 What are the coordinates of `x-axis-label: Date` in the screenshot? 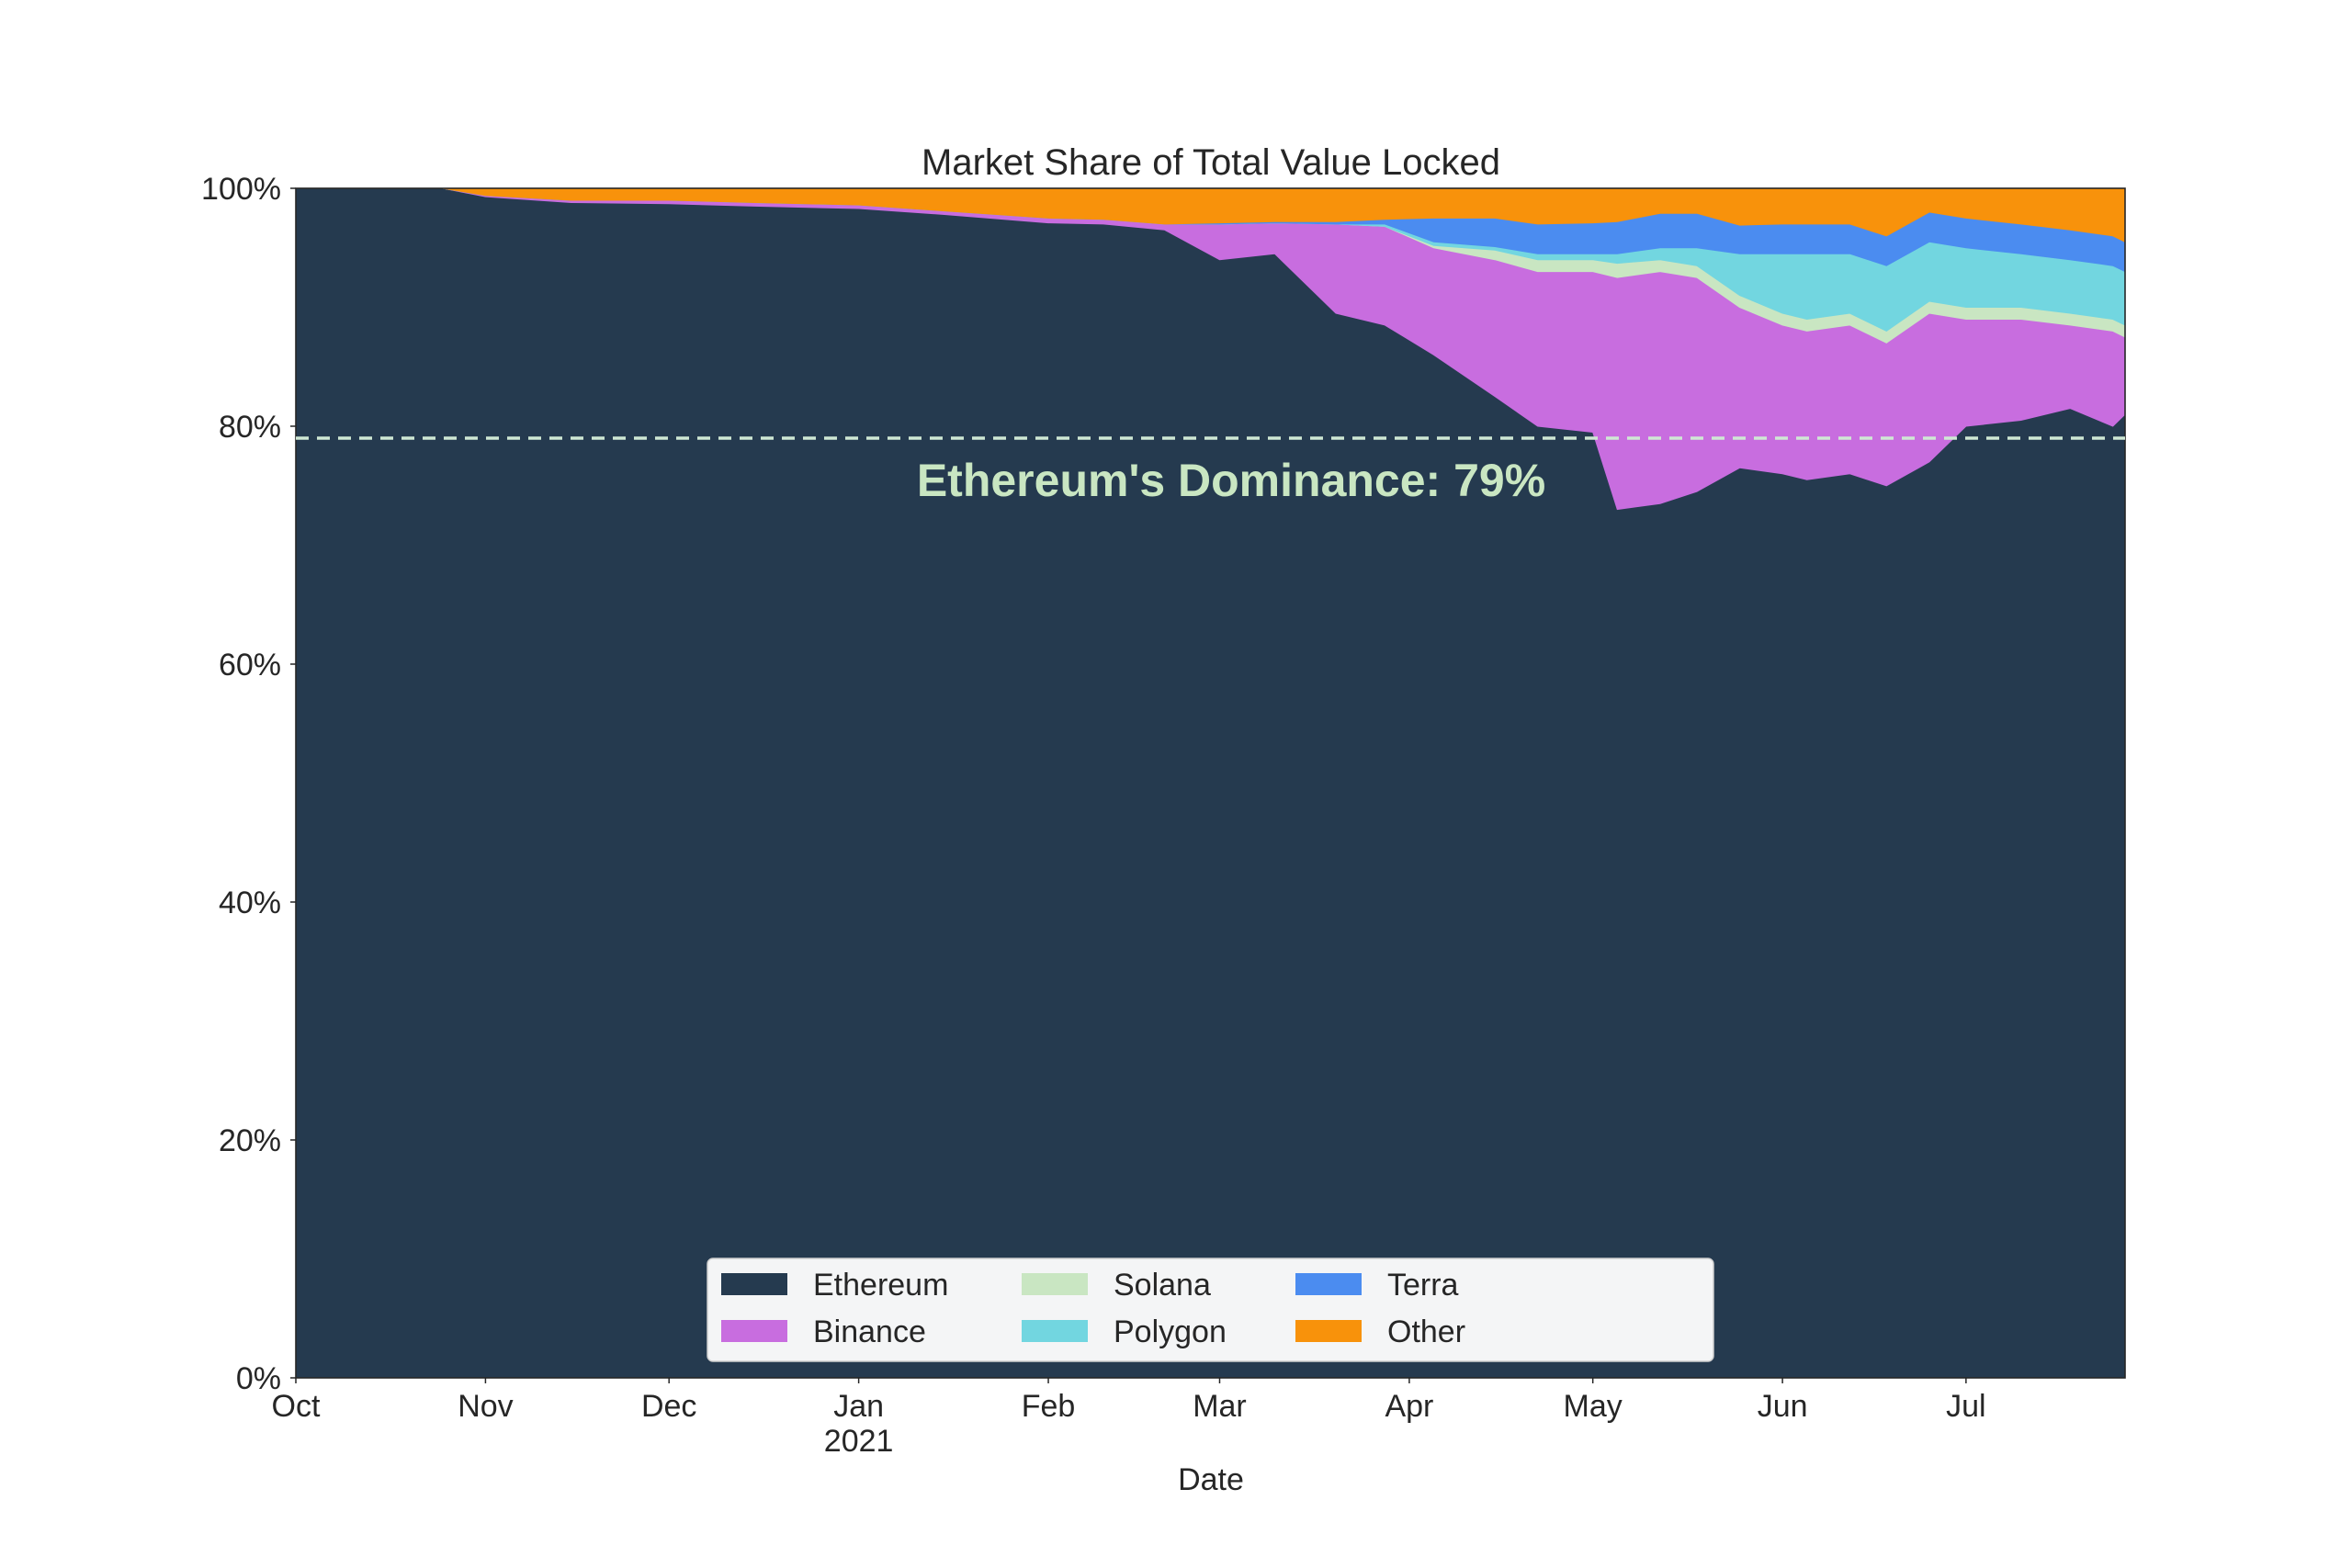 It's located at (1211, 1480).